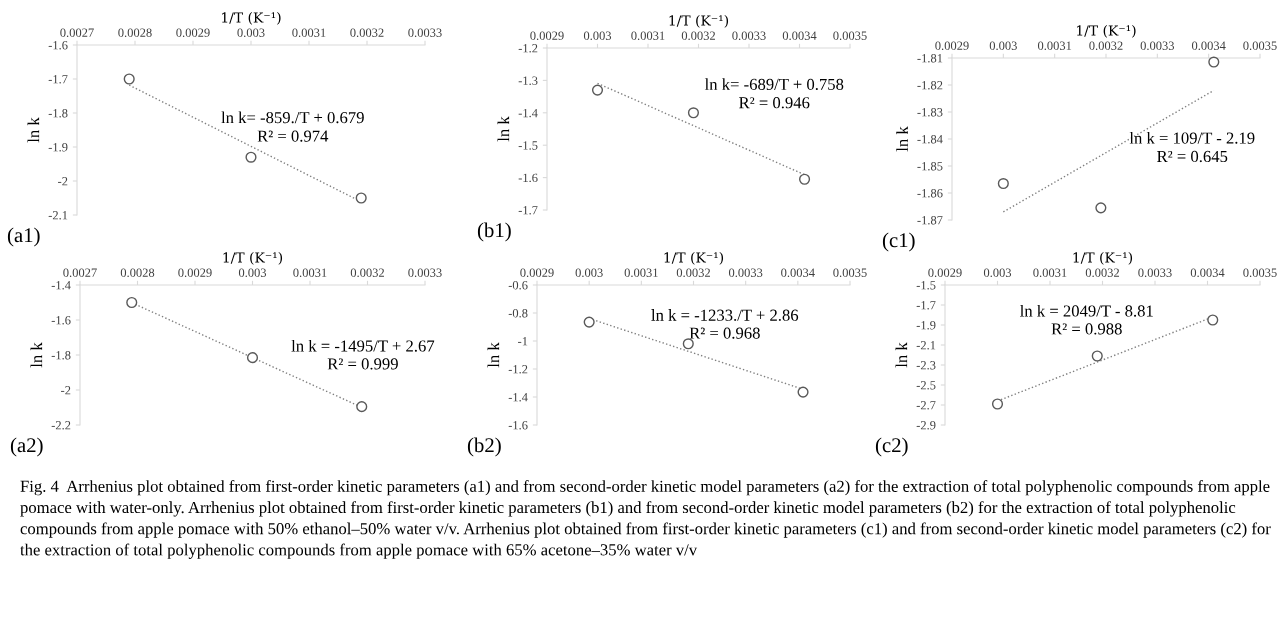  I want to click on text: (b2), so click(484, 447).